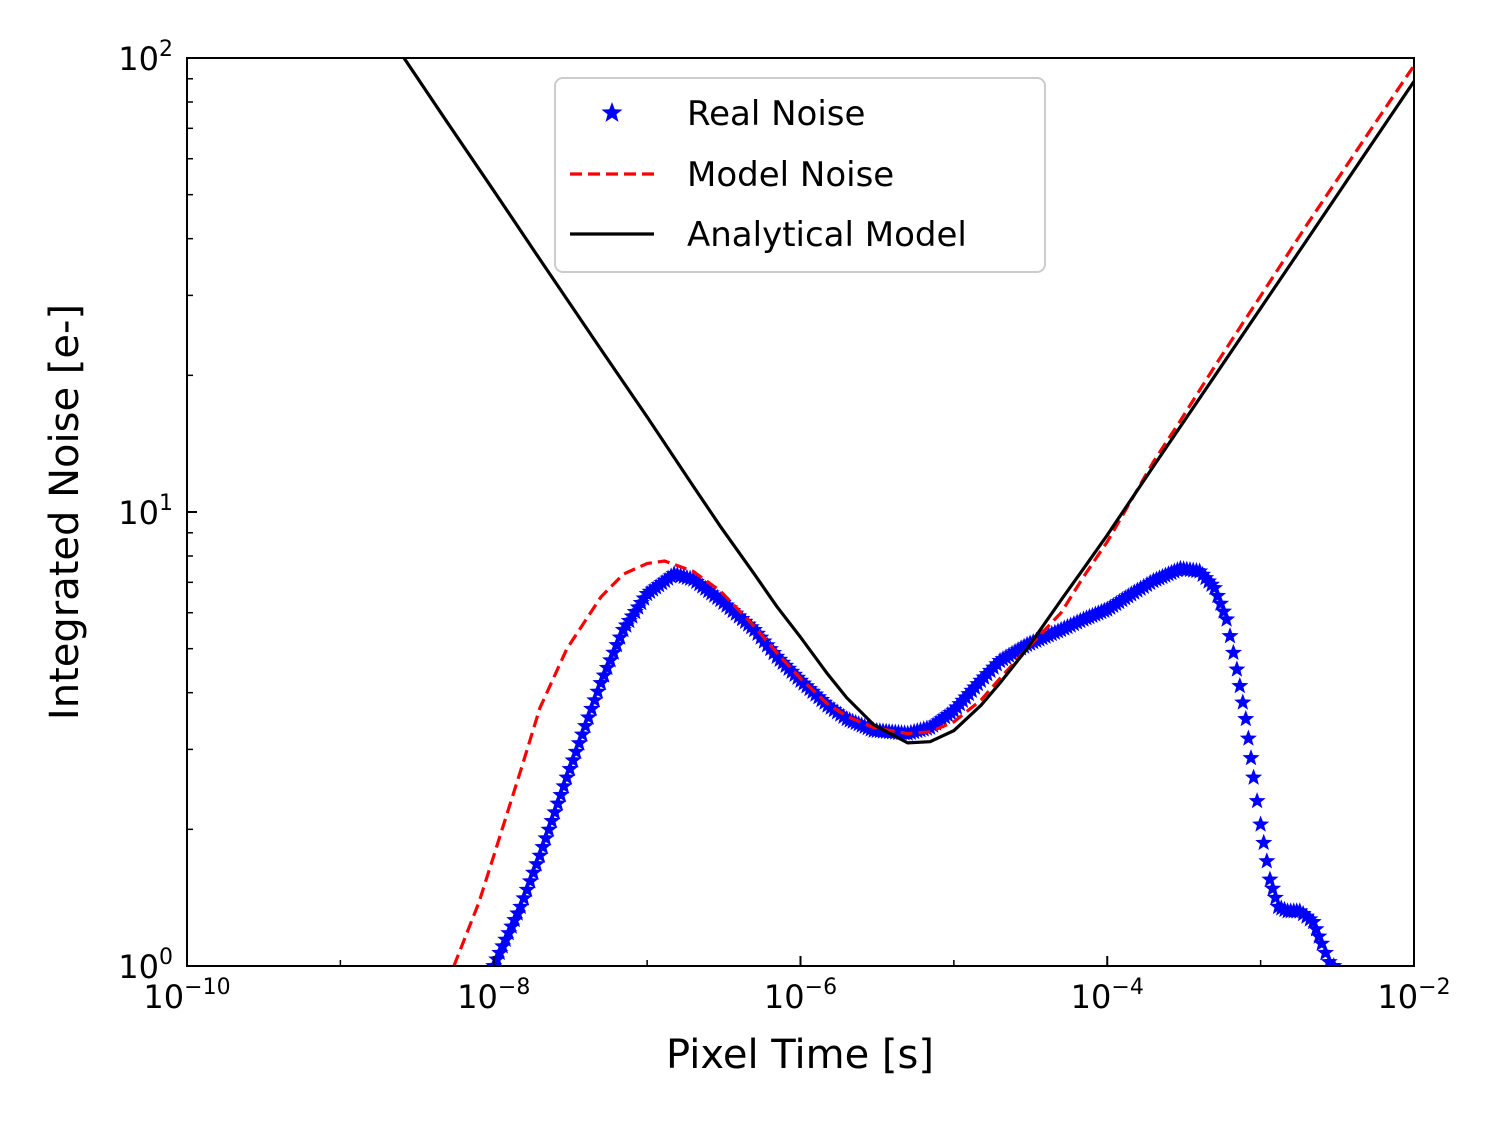  What do you see at coordinates (800, 995) in the screenshot?
I see `x-tick-label: 10⁻⁶` at bounding box center [800, 995].